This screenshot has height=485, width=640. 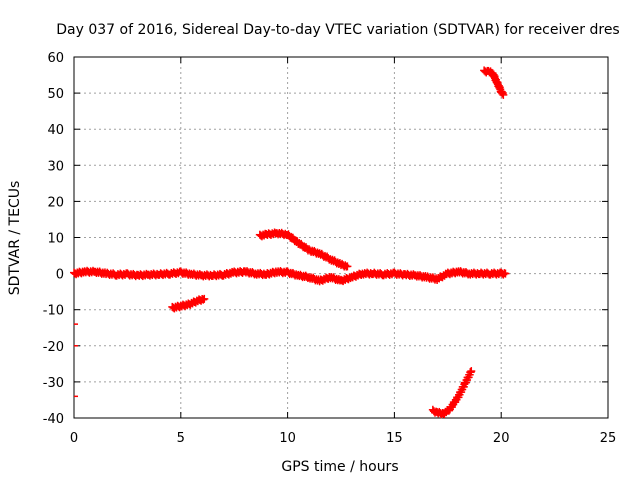 I want to click on y-tick-label: -20, so click(x=53, y=347).